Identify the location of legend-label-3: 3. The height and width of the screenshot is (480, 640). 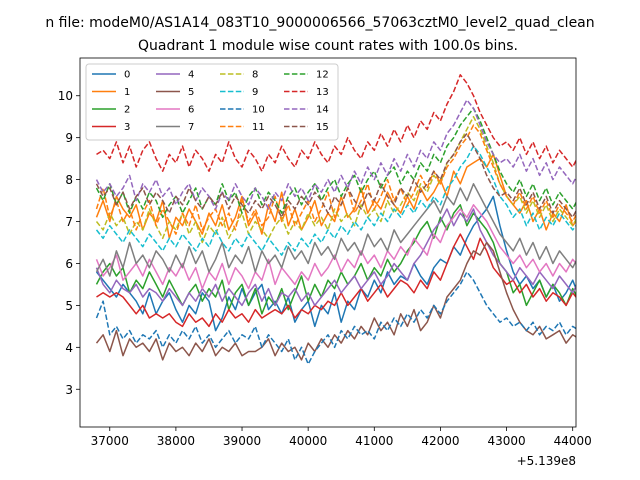
(127, 127).